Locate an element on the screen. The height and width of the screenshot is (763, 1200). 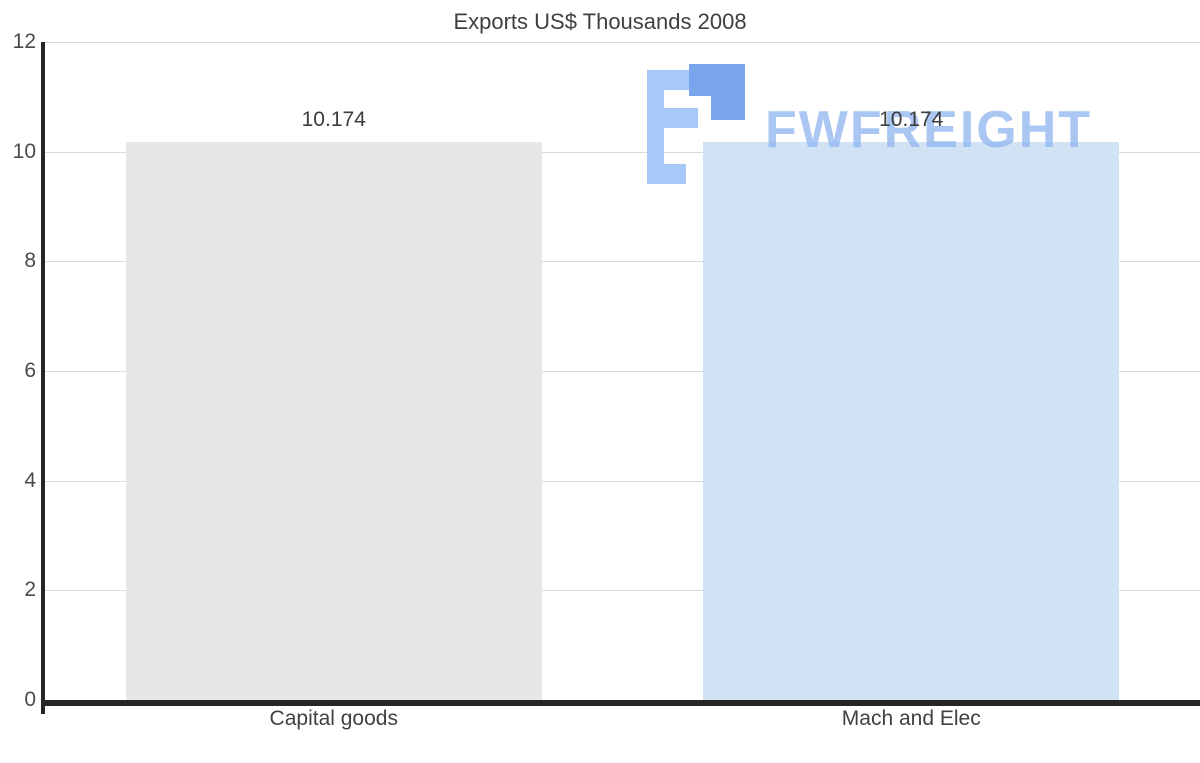
x-axis-line is located at coordinates (620, 703).